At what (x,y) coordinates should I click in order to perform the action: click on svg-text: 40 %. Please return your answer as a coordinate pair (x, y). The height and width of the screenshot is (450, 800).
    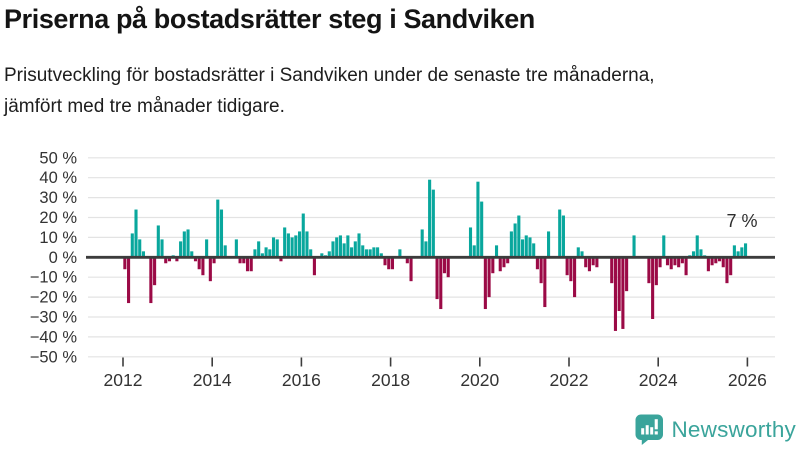
    Looking at the image, I should click on (58, 178).